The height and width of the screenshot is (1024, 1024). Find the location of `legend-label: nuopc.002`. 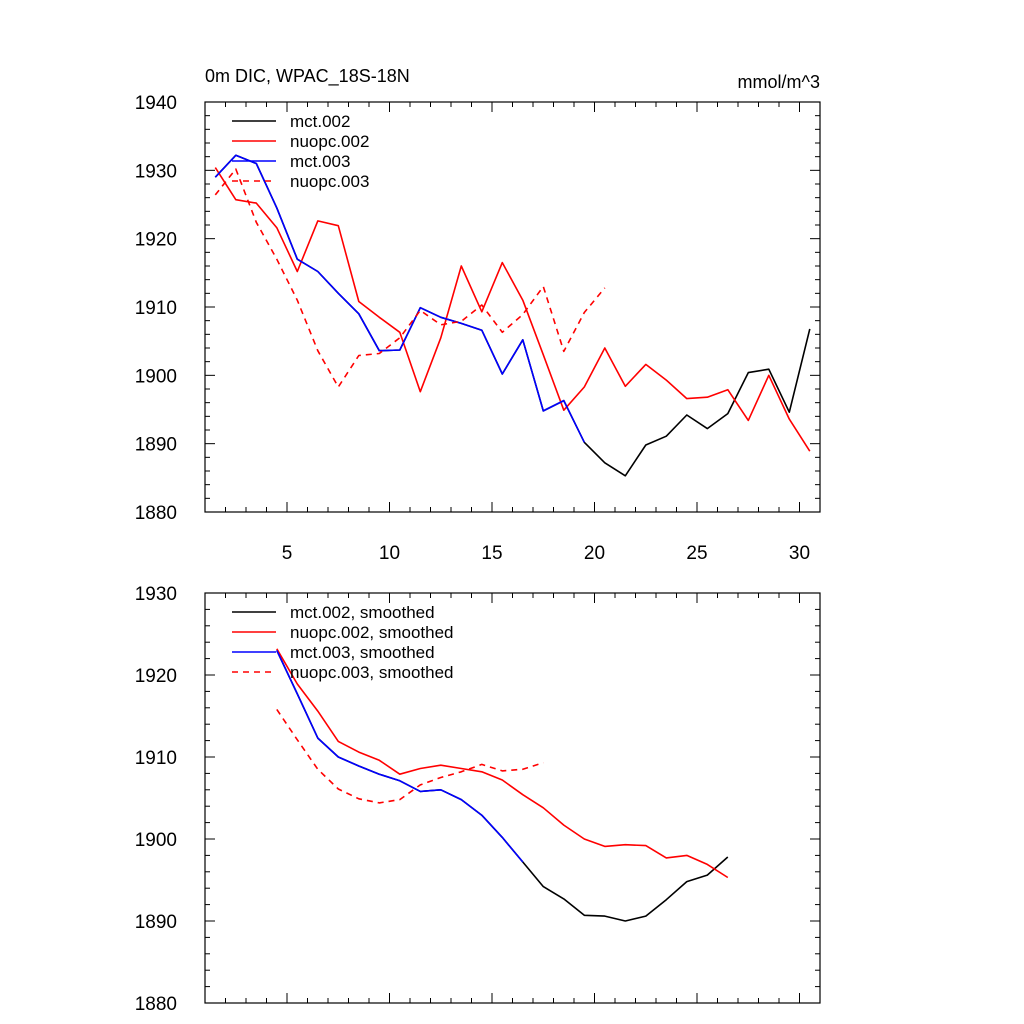

legend-label: nuopc.002 is located at coordinates (329, 141).